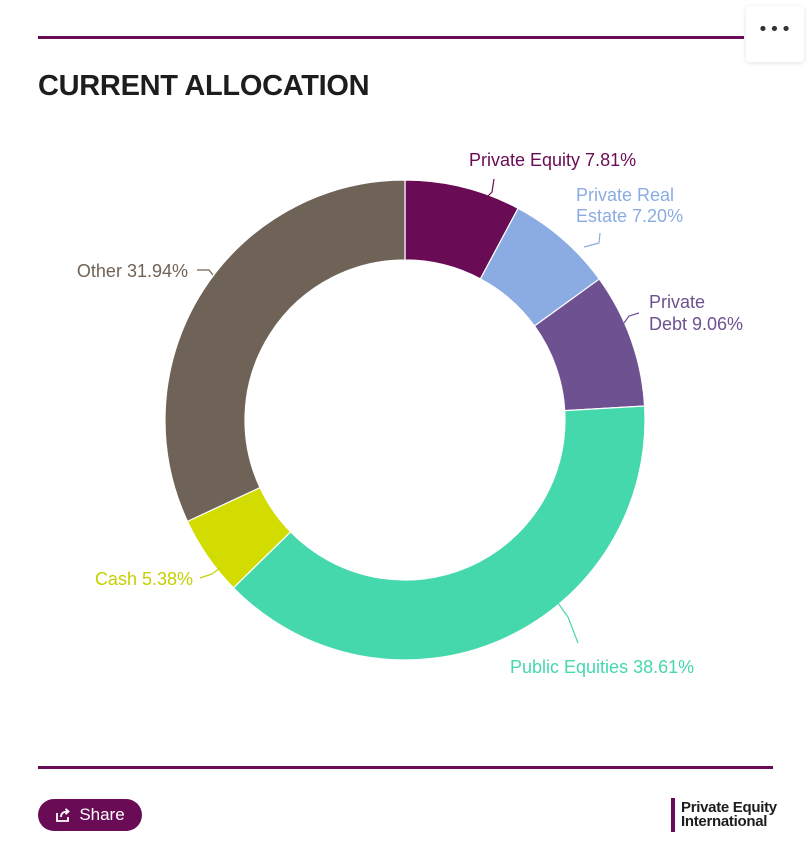 The width and height of the screenshot is (810, 850). I want to click on share-button-label: Share, so click(102, 814).